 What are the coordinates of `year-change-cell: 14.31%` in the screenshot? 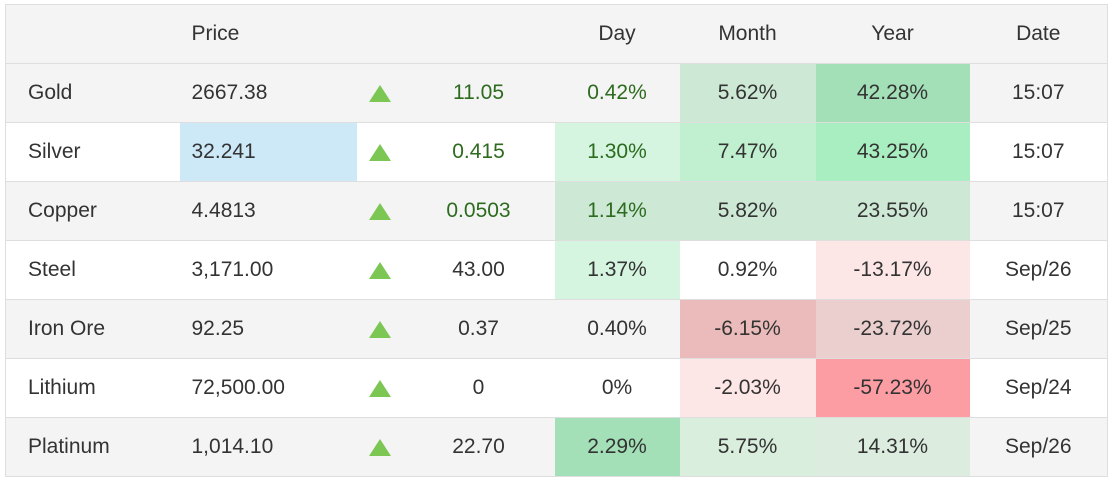 It's located at (892, 447).